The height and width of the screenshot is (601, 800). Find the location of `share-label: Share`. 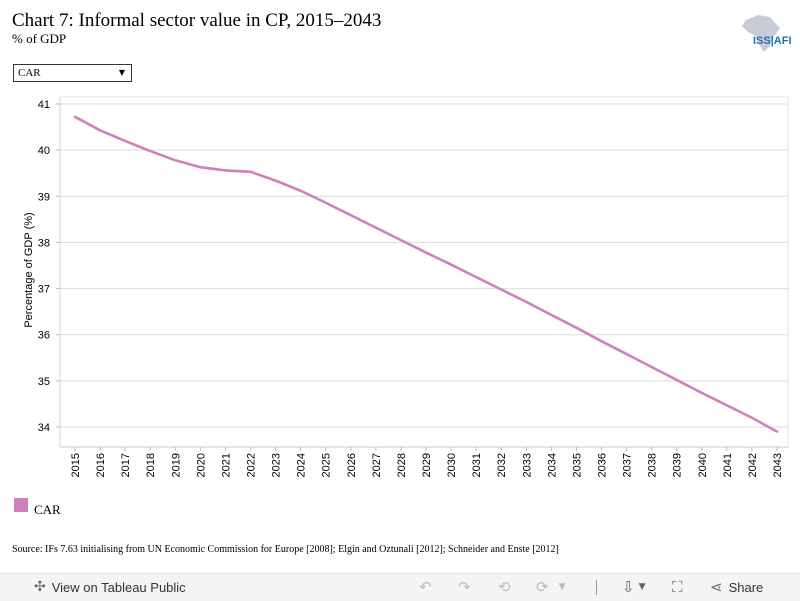

share-label: Share is located at coordinates (746, 587).